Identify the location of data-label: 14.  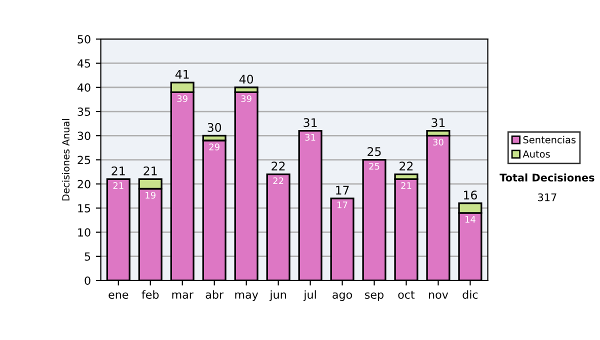
(470, 219).